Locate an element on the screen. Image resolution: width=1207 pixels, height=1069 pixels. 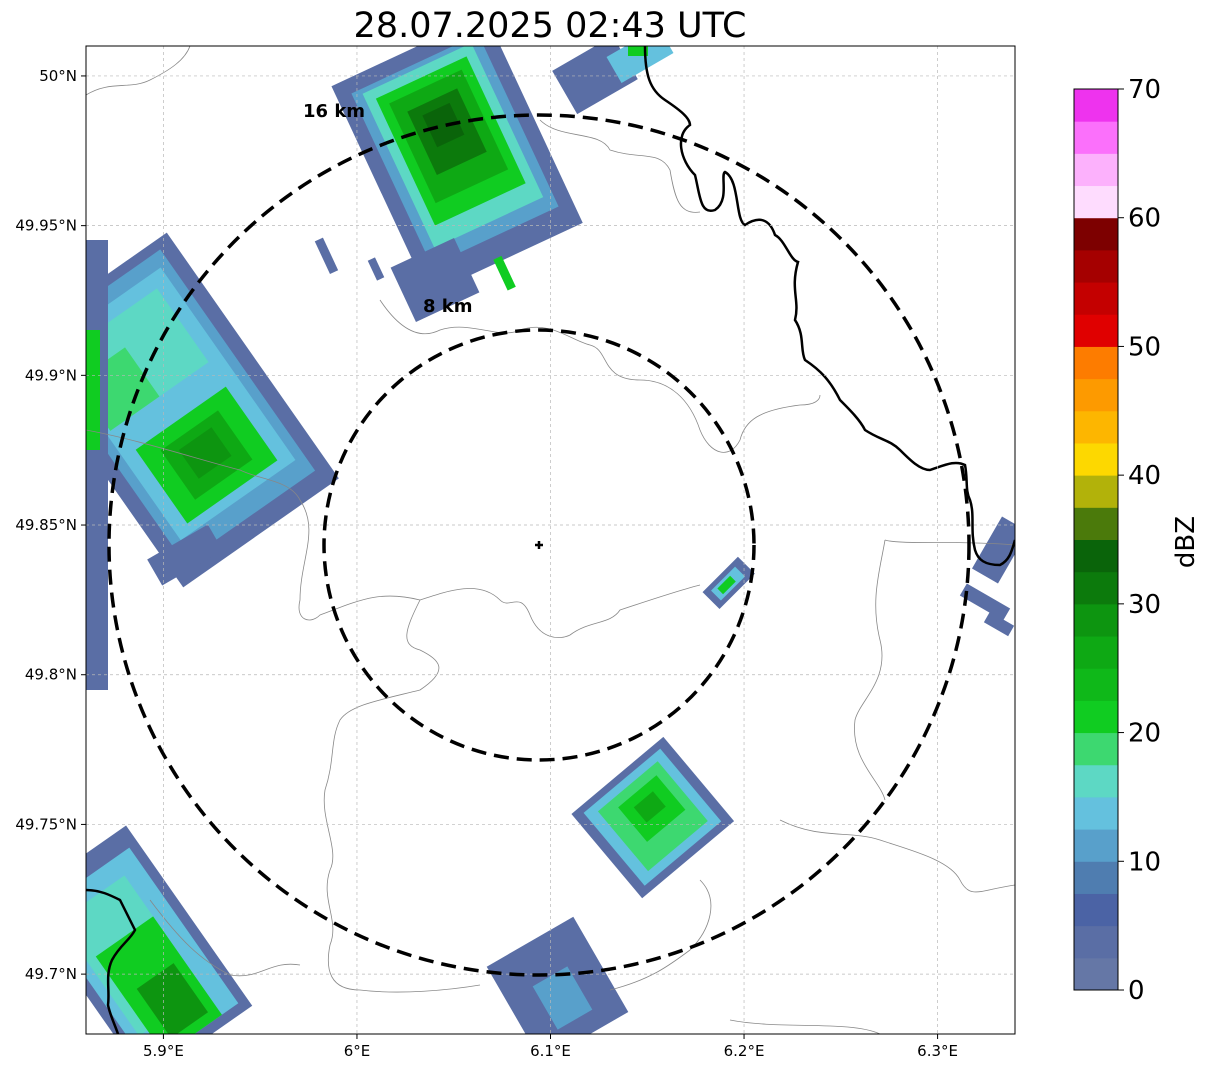
y-tick-label-1: 49.95°N is located at coordinates (46, 226).